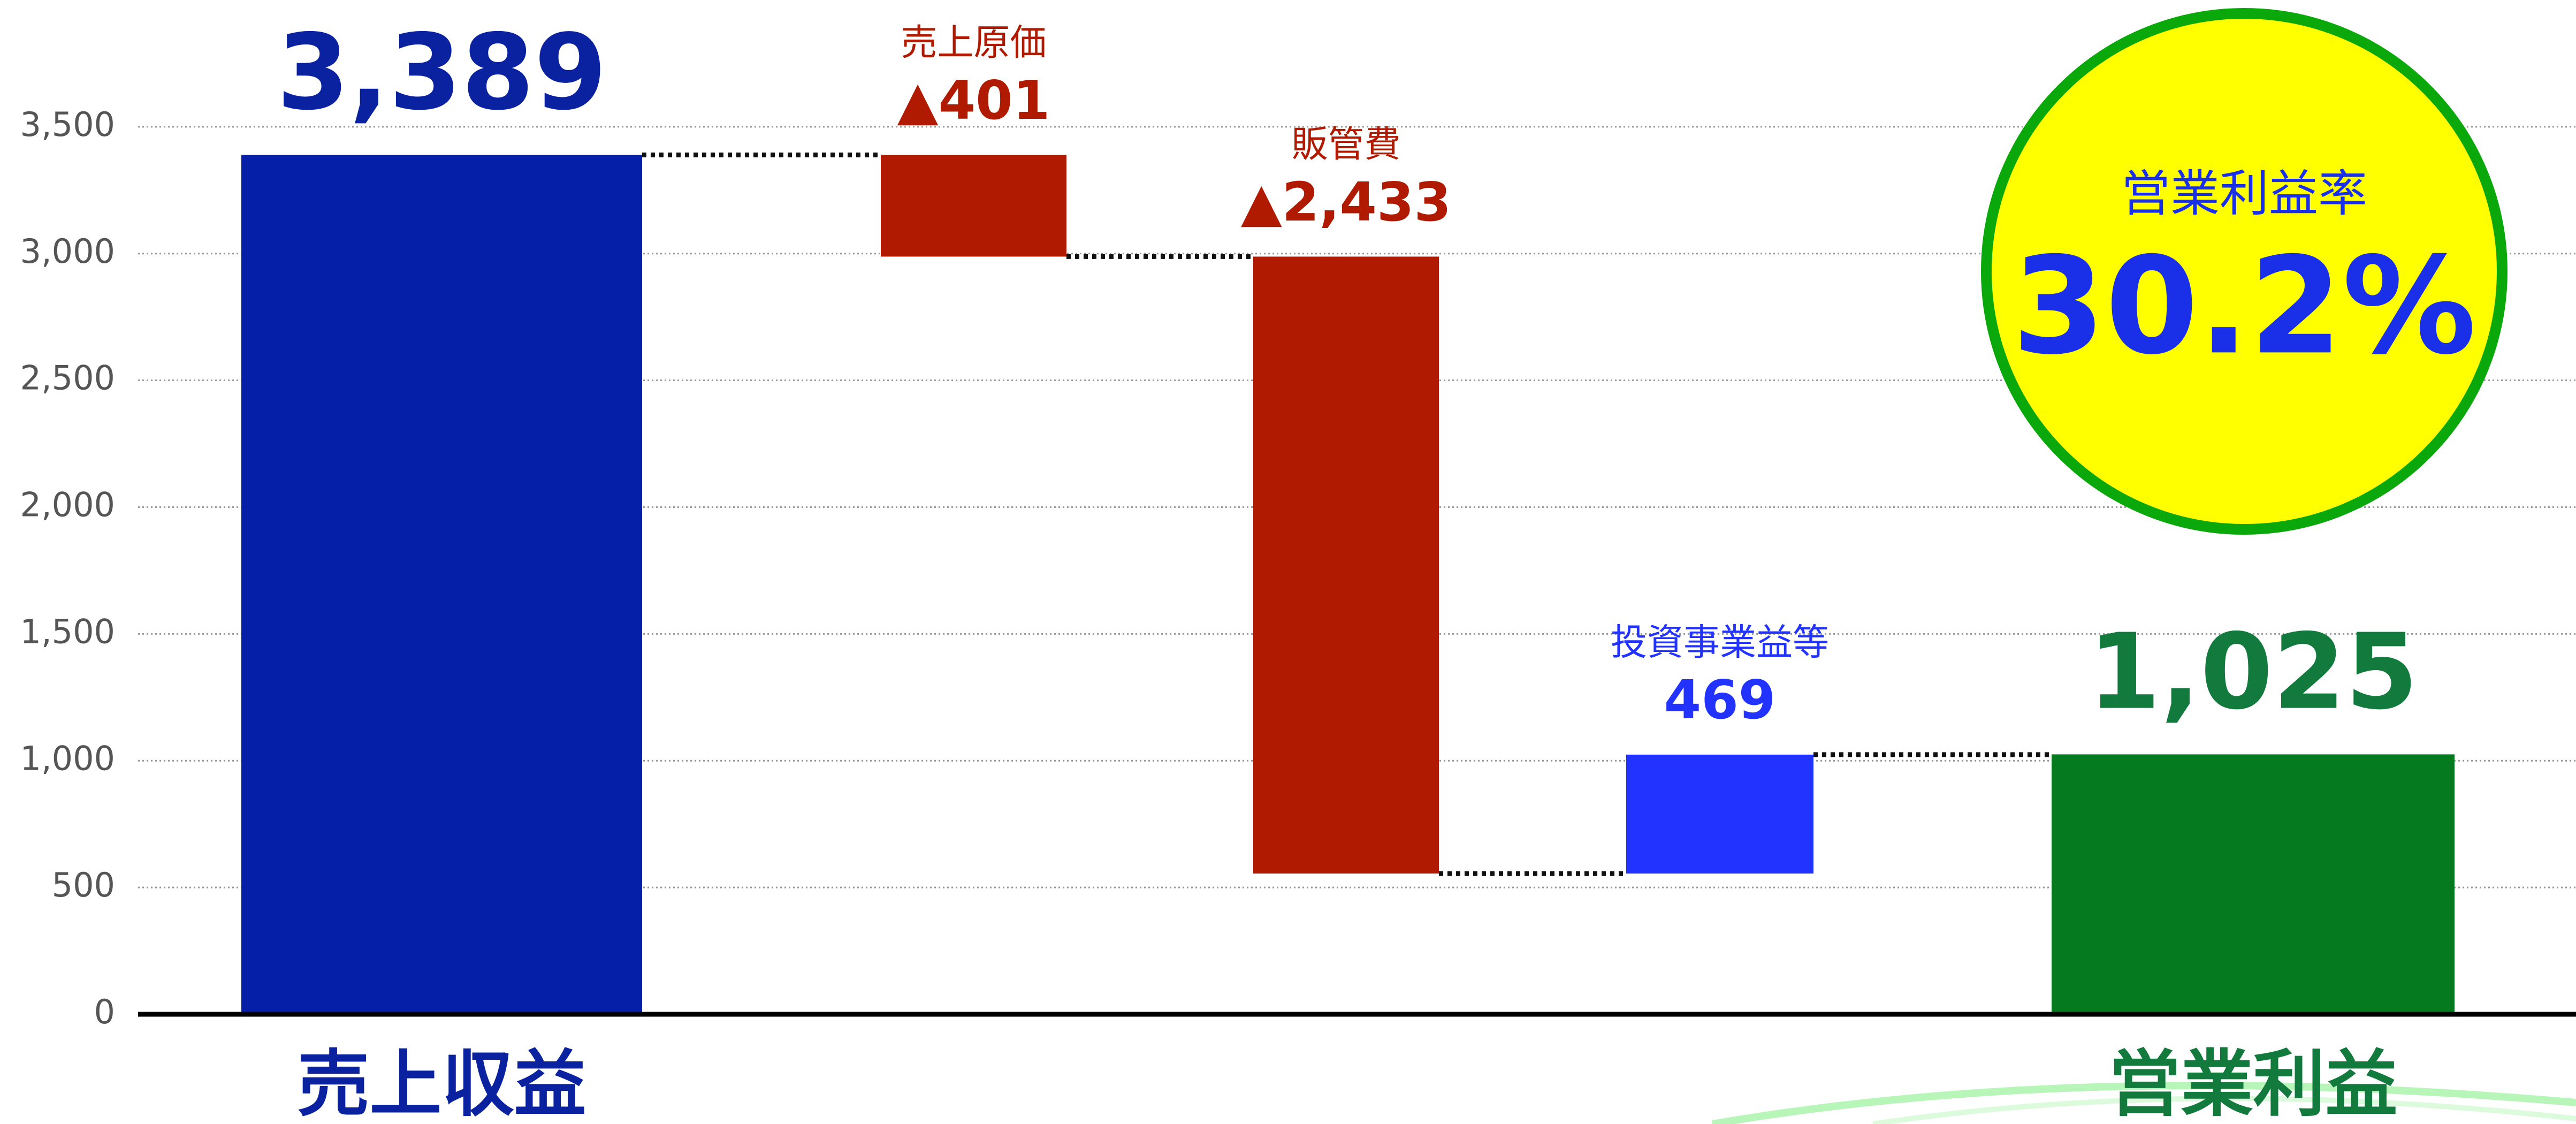 The width and height of the screenshot is (2576, 1124). What do you see at coordinates (442, 73) in the screenshot?
I see `value-label: 3,389` at bounding box center [442, 73].